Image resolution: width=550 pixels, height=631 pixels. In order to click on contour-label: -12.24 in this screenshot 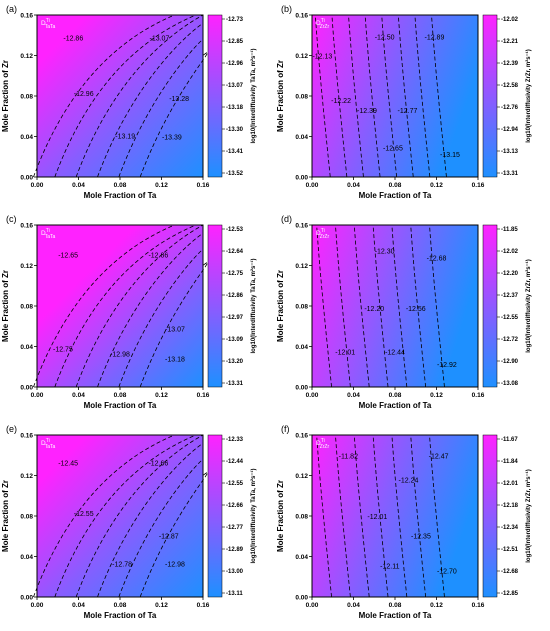, I will do `click(409, 481)`.